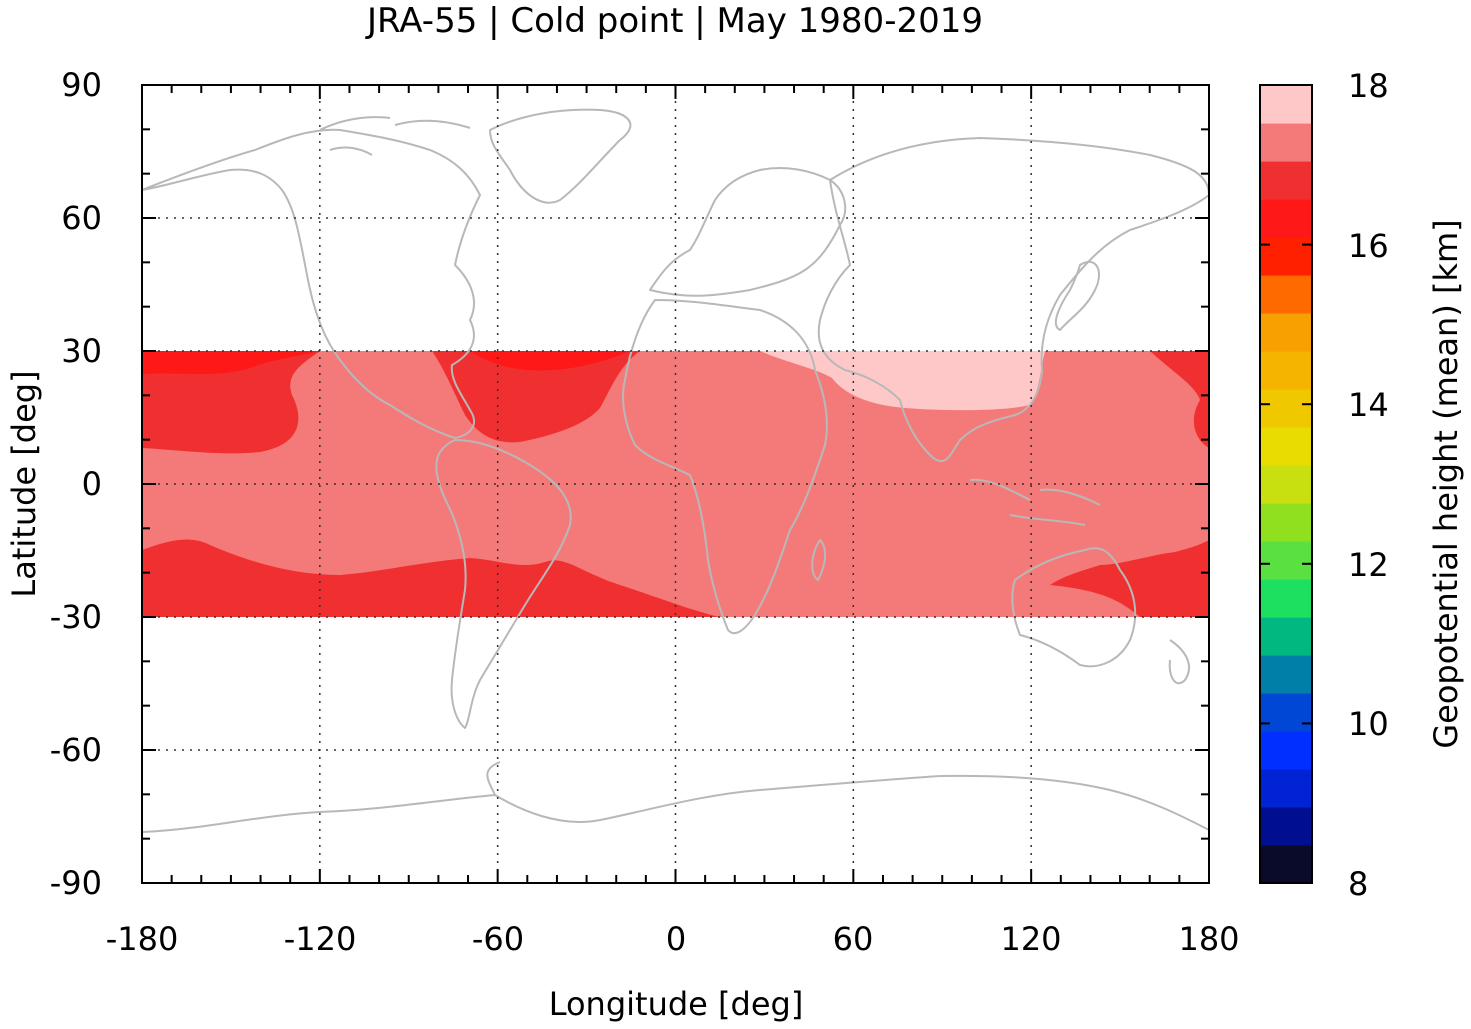 The height and width of the screenshot is (1029, 1471). What do you see at coordinates (1208, 939) in the screenshot?
I see `x-tick-label: 180` at bounding box center [1208, 939].